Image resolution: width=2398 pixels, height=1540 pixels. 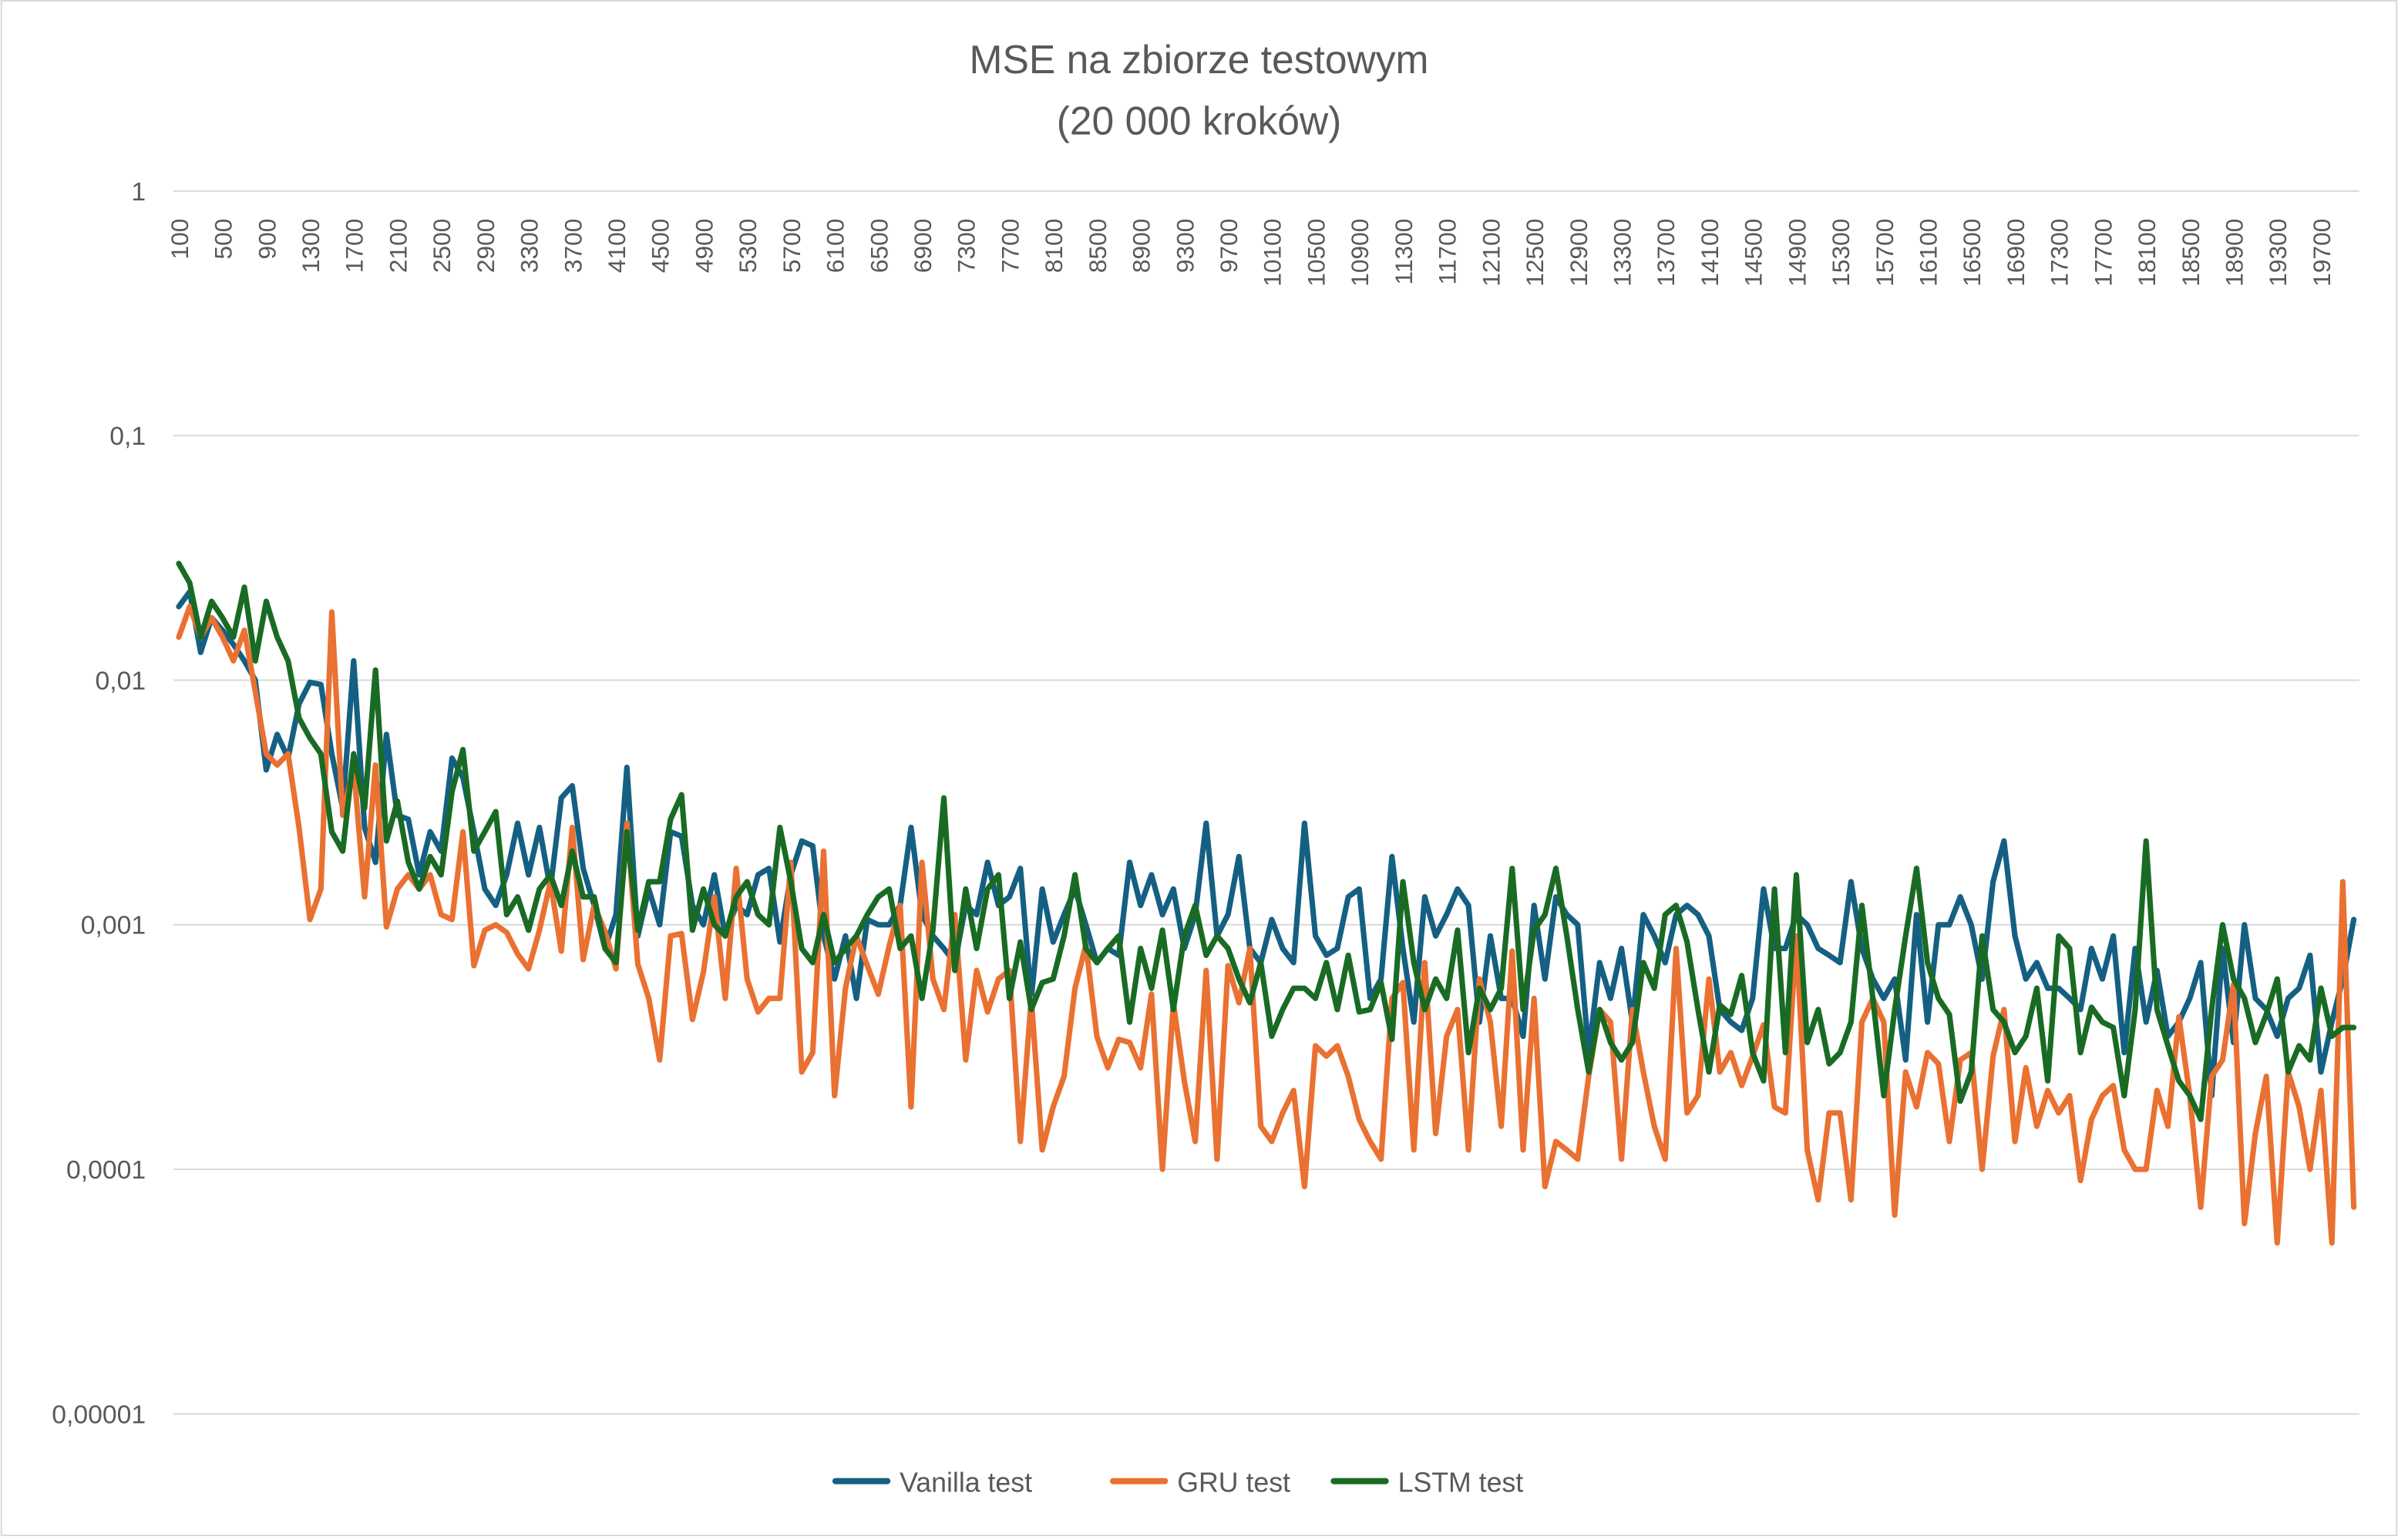 What do you see at coordinates (1233, 1482) in the screenshot?
I see `legend-label: GRU test` at bounding box center [1233, 1482].